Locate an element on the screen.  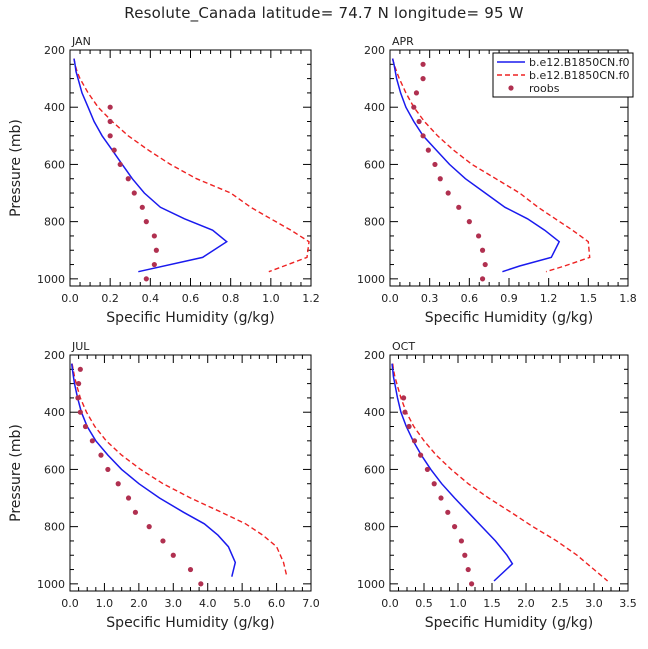
x-tick-label: 0.2 is located at coordinates (110, 298).